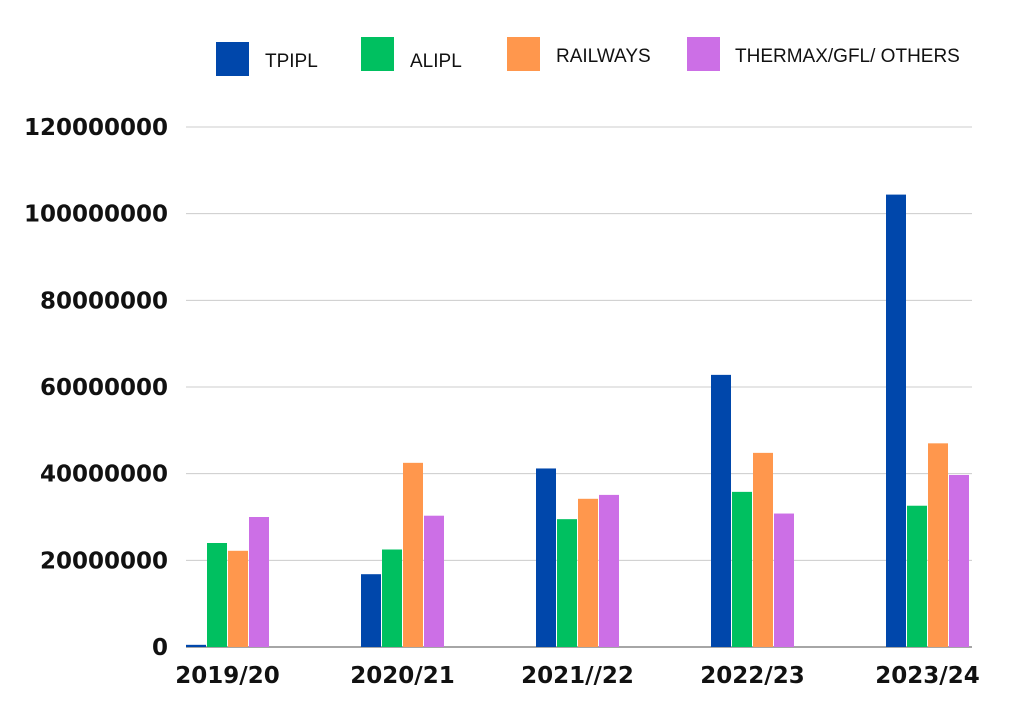  What do you see at coordinates (227, 676) in the screenshot?
I see `x-tick-label: 2019/20` at bounding box center [227, 676].